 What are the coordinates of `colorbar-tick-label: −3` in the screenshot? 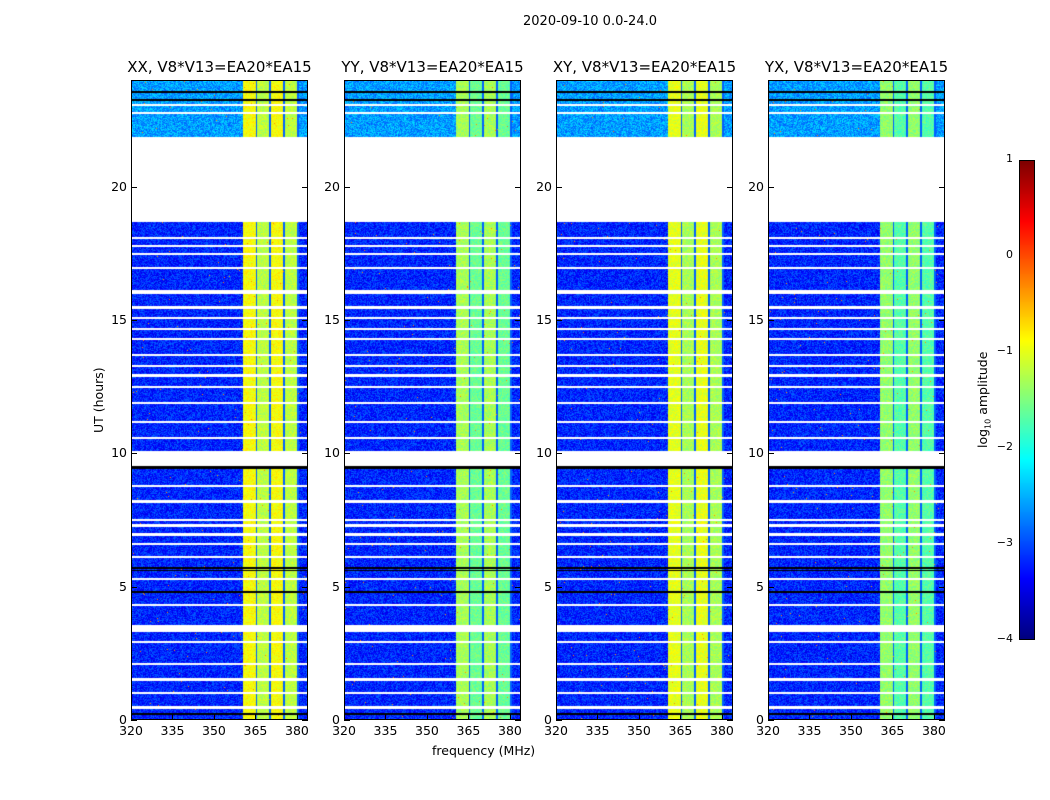 It's located at (1004, 542).